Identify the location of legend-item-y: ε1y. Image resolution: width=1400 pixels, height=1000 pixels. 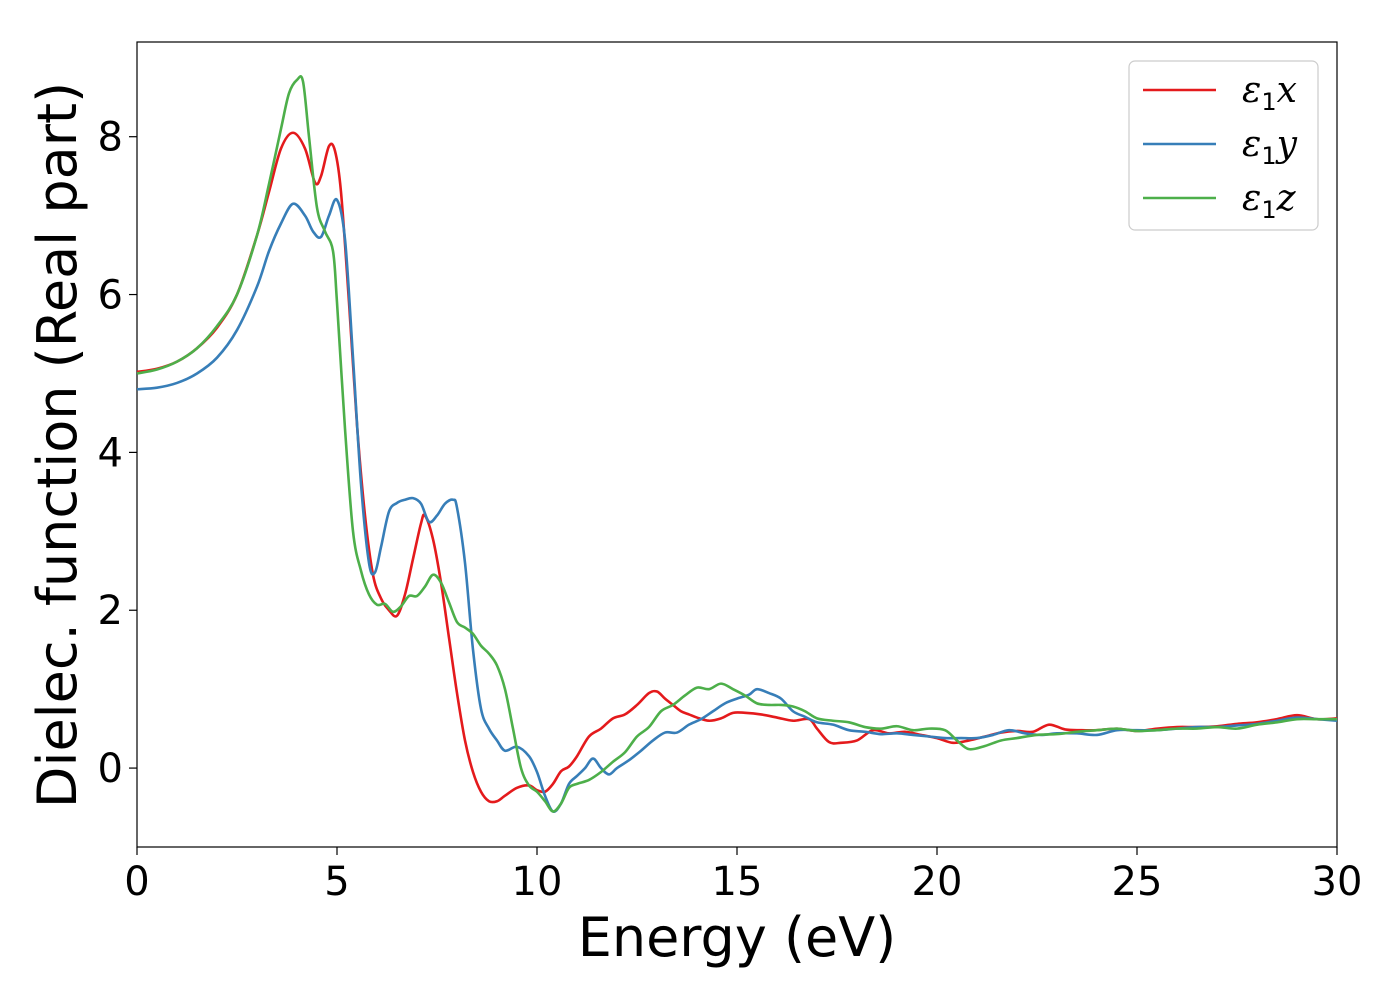
(1220, 147).